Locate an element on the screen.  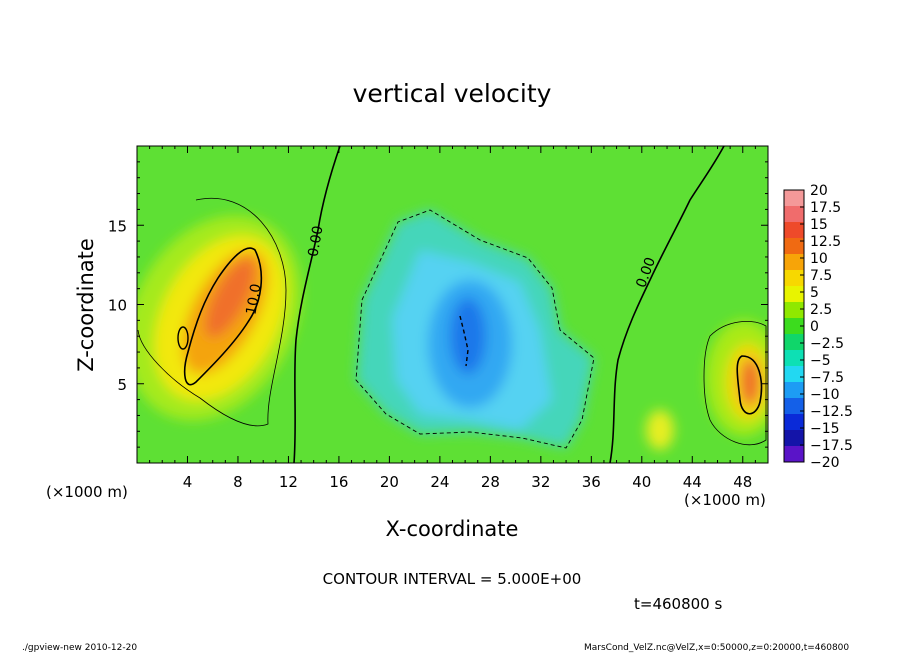
colorbar-label: 17.5 is located at coordinates (825, 208).